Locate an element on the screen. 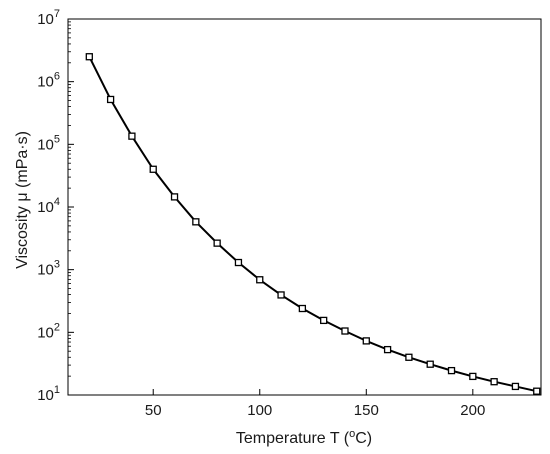 This screenshot has height=454, width=550. y-tick-label-1e3: 10³ is located at coordinates (48, 269).